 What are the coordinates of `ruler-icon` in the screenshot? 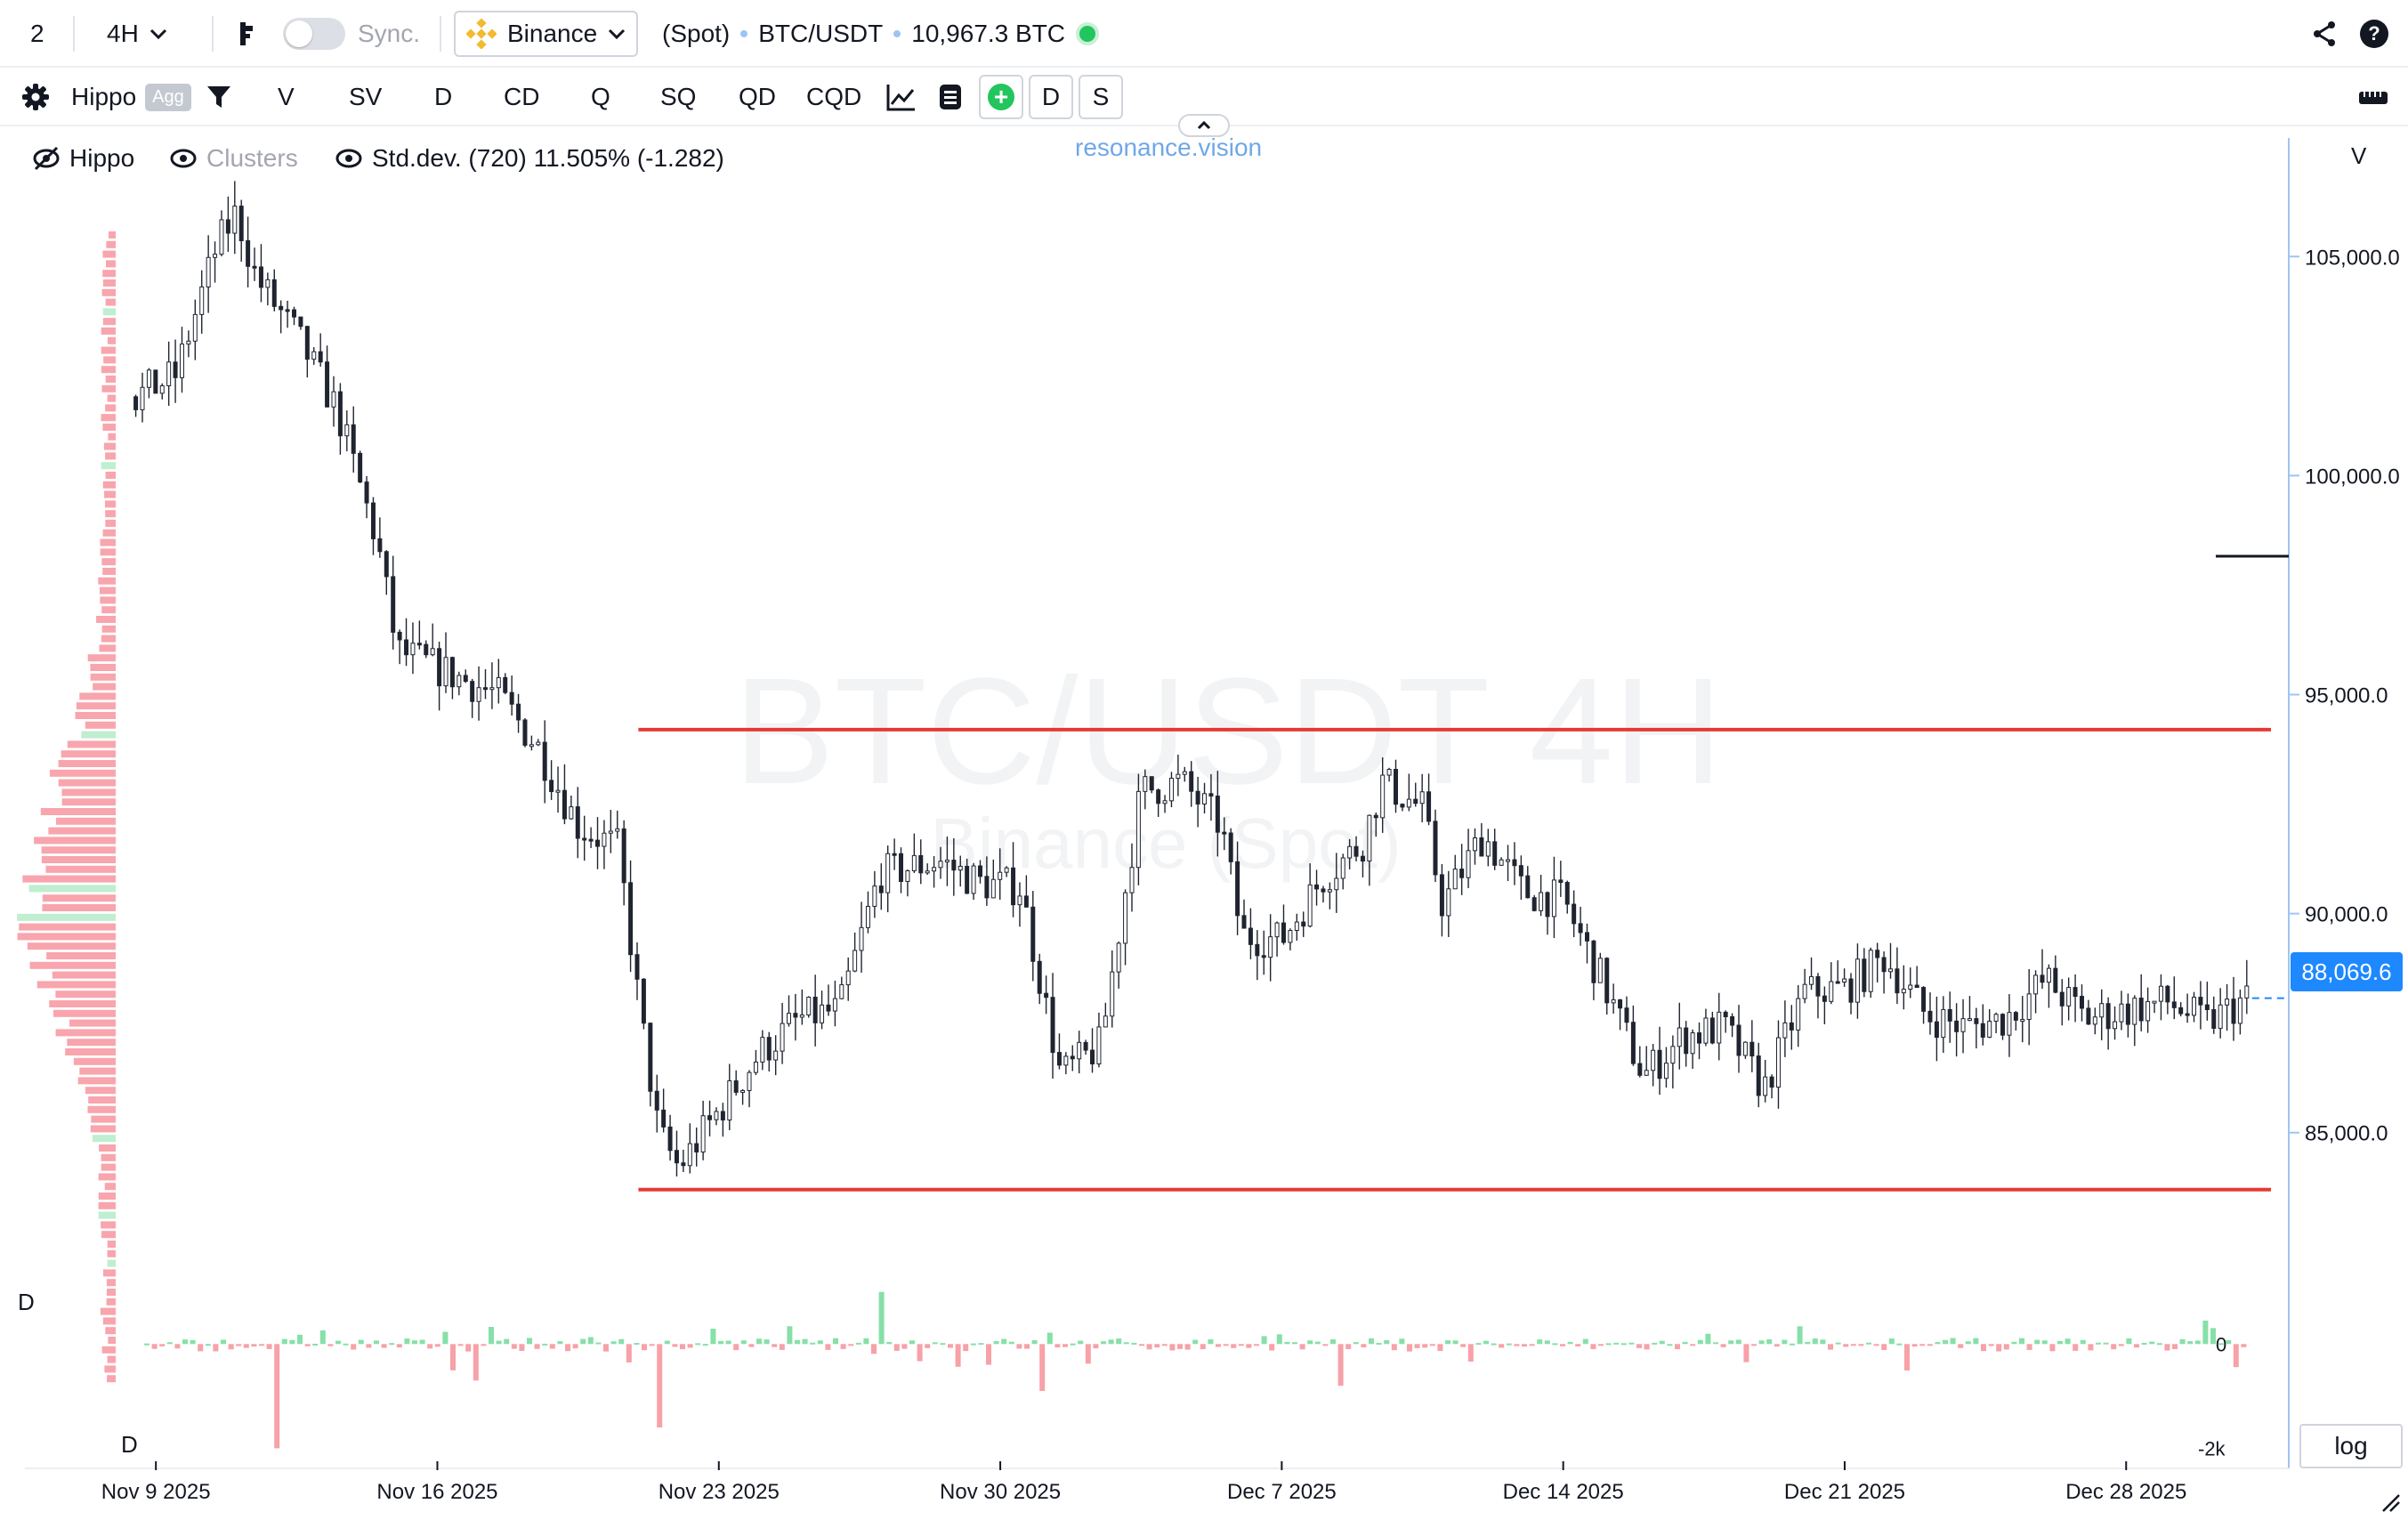 It's located at (2373, 97).